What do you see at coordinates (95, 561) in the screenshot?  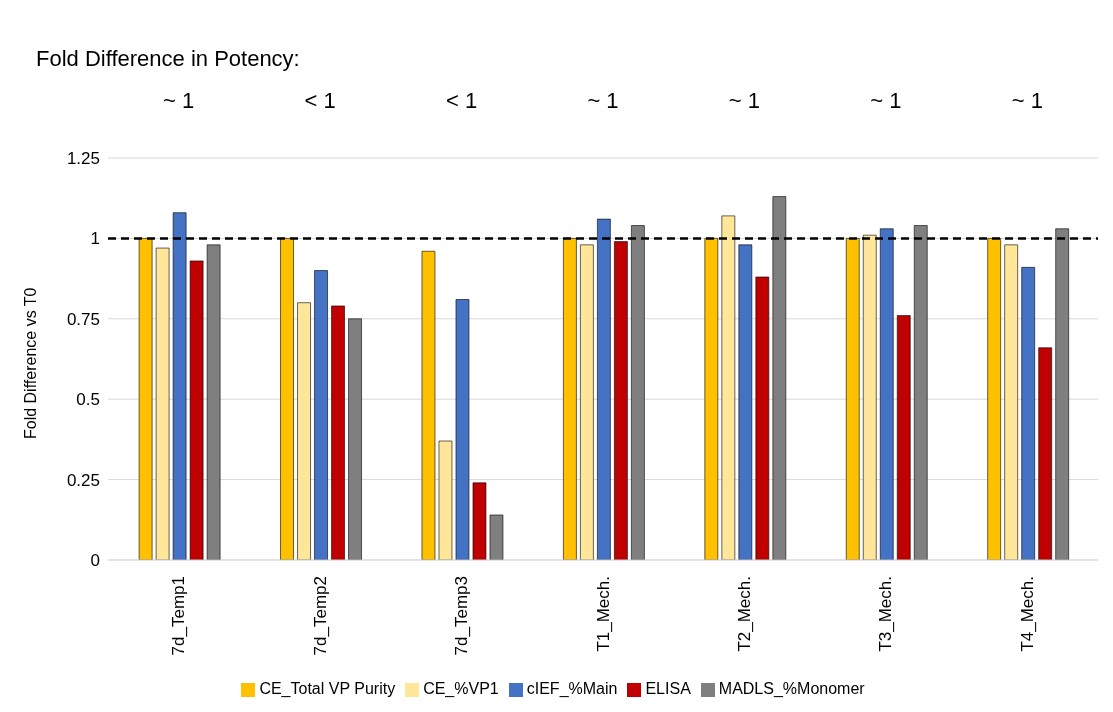 I see `y-tick-label: 0` at bounding box center [95, 561].